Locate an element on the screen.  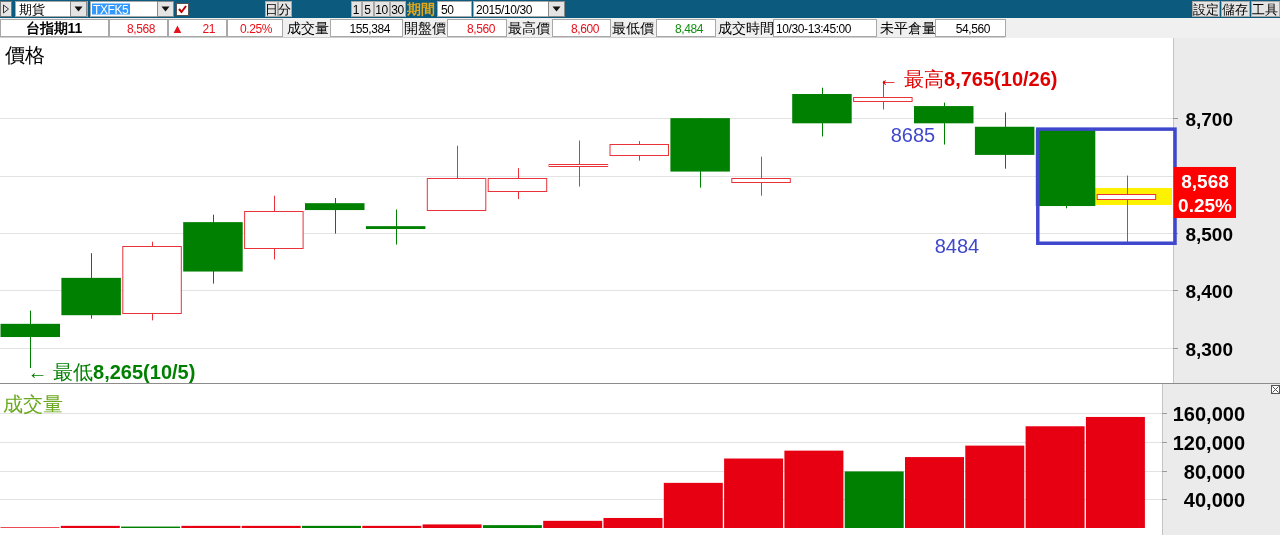
text: 1 is located at coordinates (356, 10).